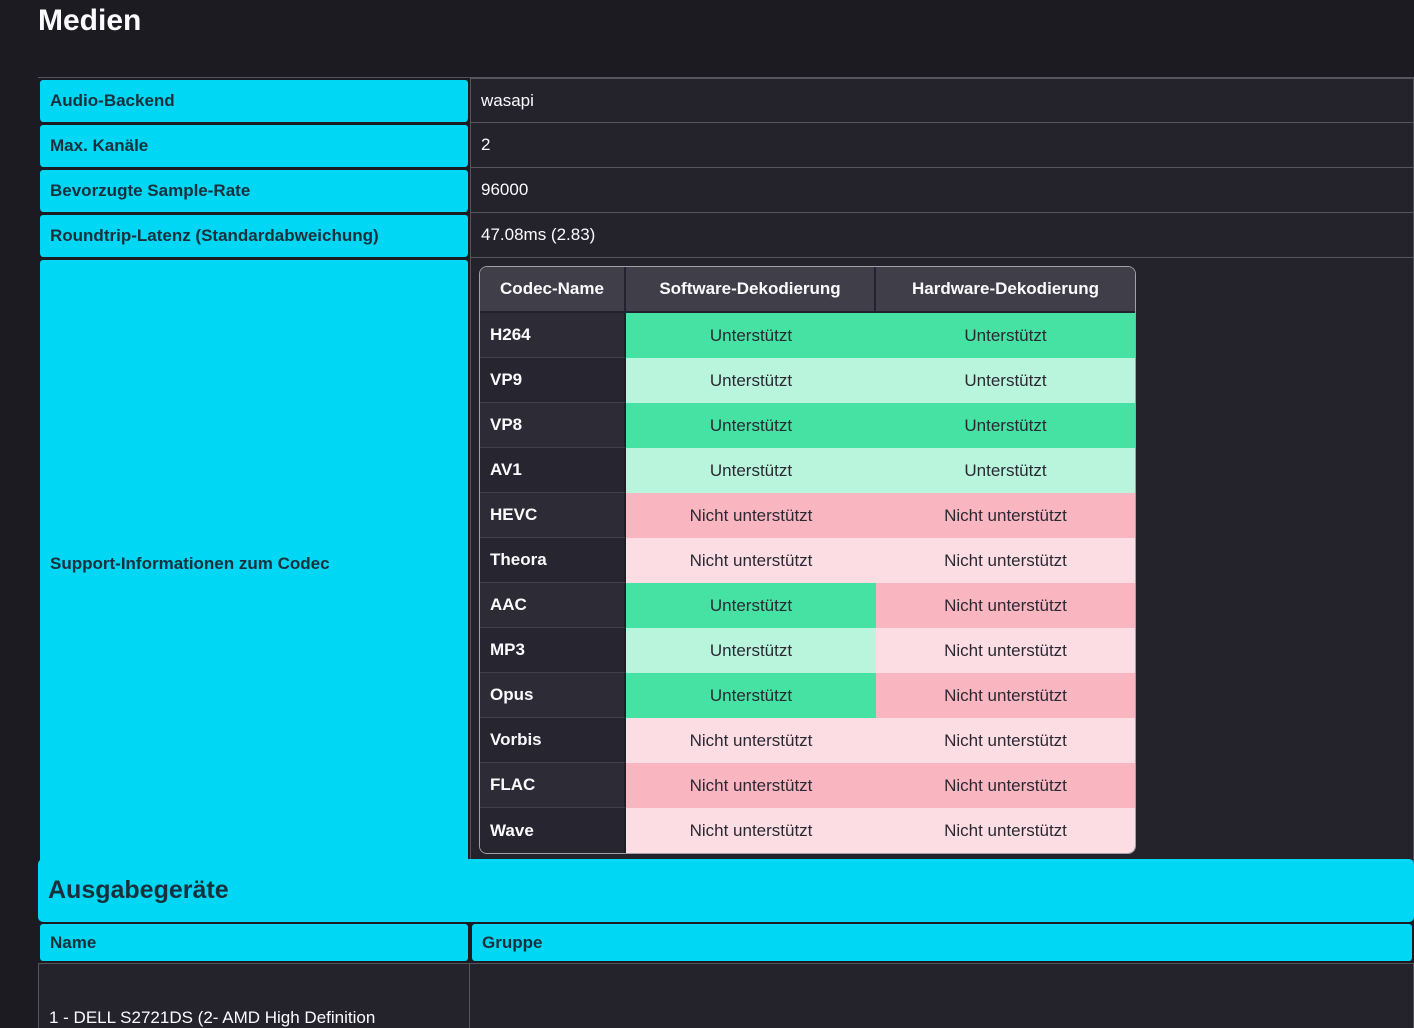 This screenshot has height=1028, width=1414. I want to click on info-row: Bevorzugte Sample-Rate 96000, so click(726, 190).